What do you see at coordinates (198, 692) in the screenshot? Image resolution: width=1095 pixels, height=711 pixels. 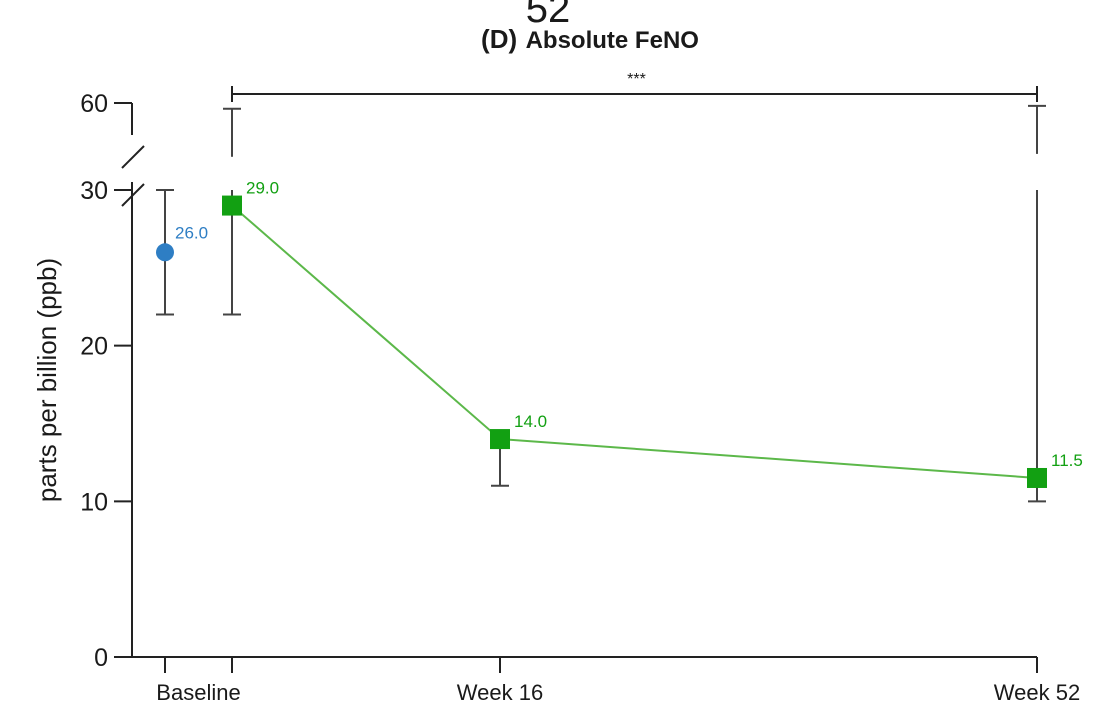 I see `x-tick-label: Baseline` at bounding box center [198, 692].